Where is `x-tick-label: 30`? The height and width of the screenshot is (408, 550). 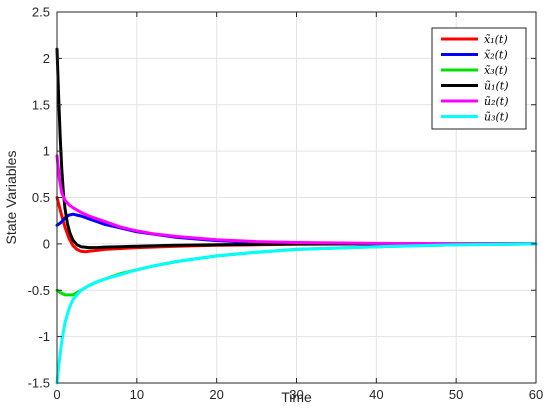 x-tick-label: 30 is located at coordinates (296, 394).